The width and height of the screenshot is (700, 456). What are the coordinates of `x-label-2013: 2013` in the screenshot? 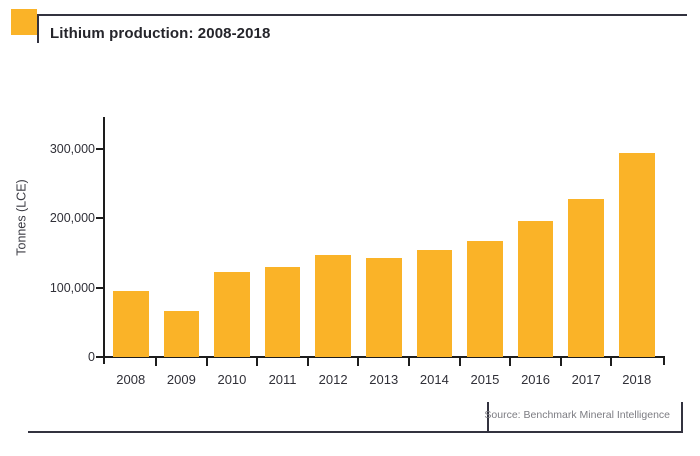 It's located at (384, 379).